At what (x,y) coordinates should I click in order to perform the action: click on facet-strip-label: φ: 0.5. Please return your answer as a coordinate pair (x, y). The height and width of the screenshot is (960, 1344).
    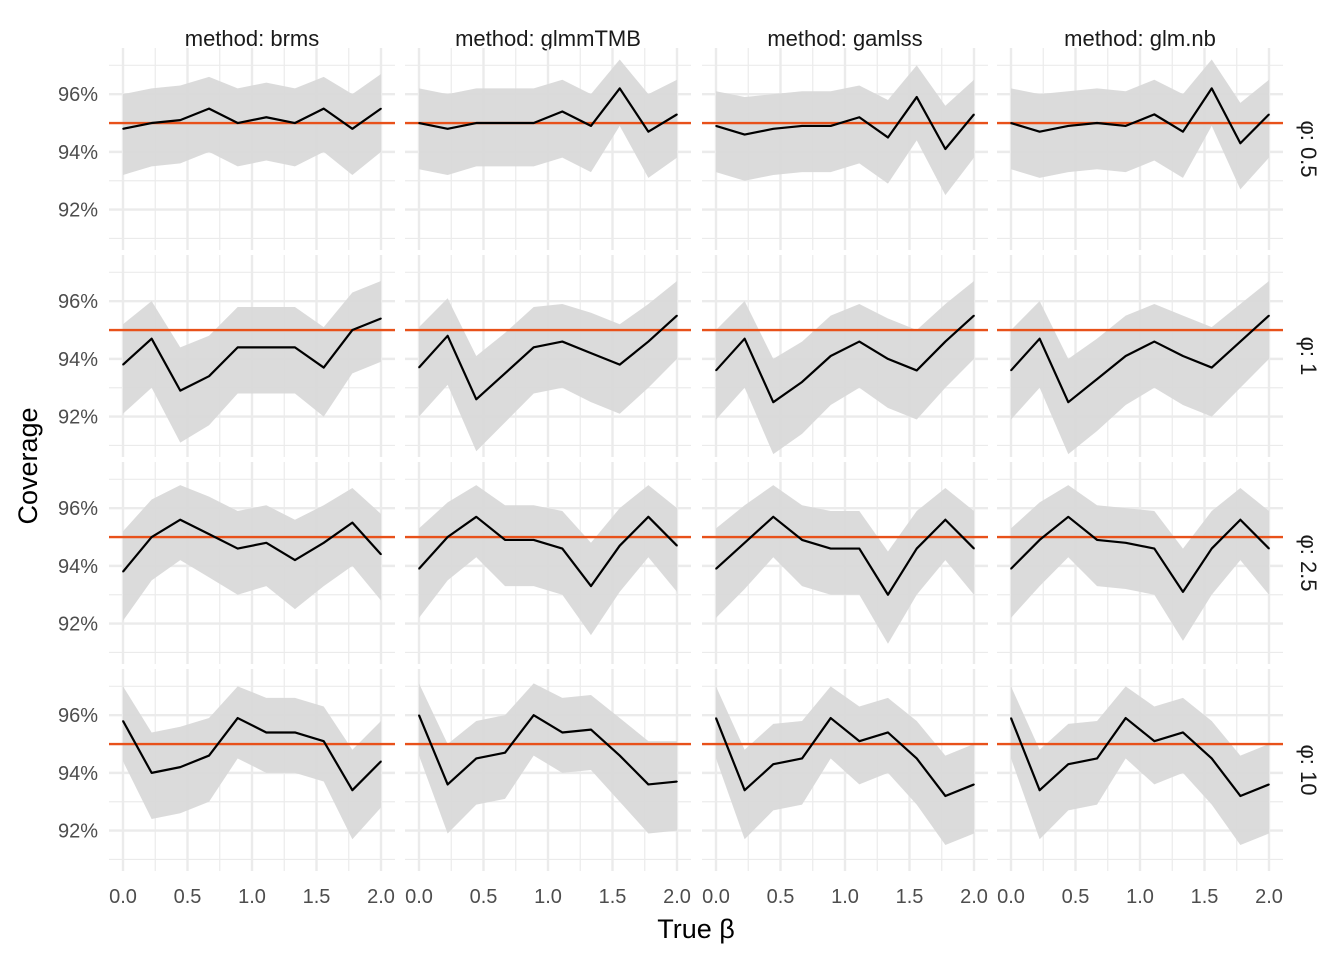
    Looking at the image, I should click on (1308, 148).